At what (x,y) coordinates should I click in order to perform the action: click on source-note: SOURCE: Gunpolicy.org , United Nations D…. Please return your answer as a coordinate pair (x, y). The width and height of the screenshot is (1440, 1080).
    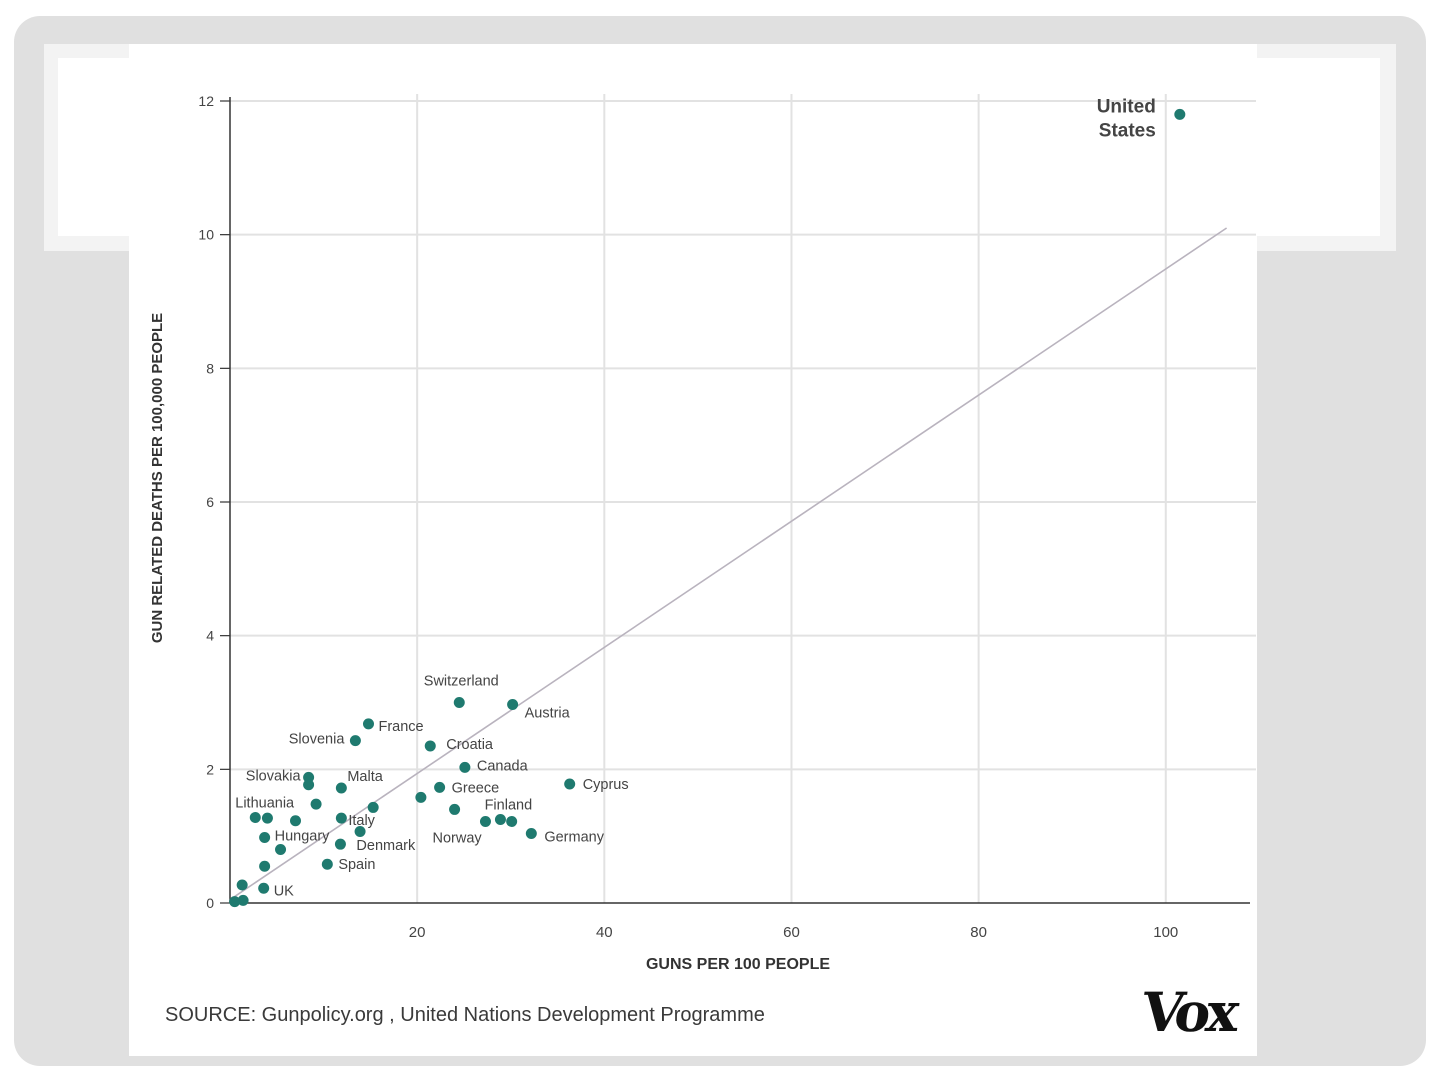
    Looking at the image, I should click on (465, 1015).